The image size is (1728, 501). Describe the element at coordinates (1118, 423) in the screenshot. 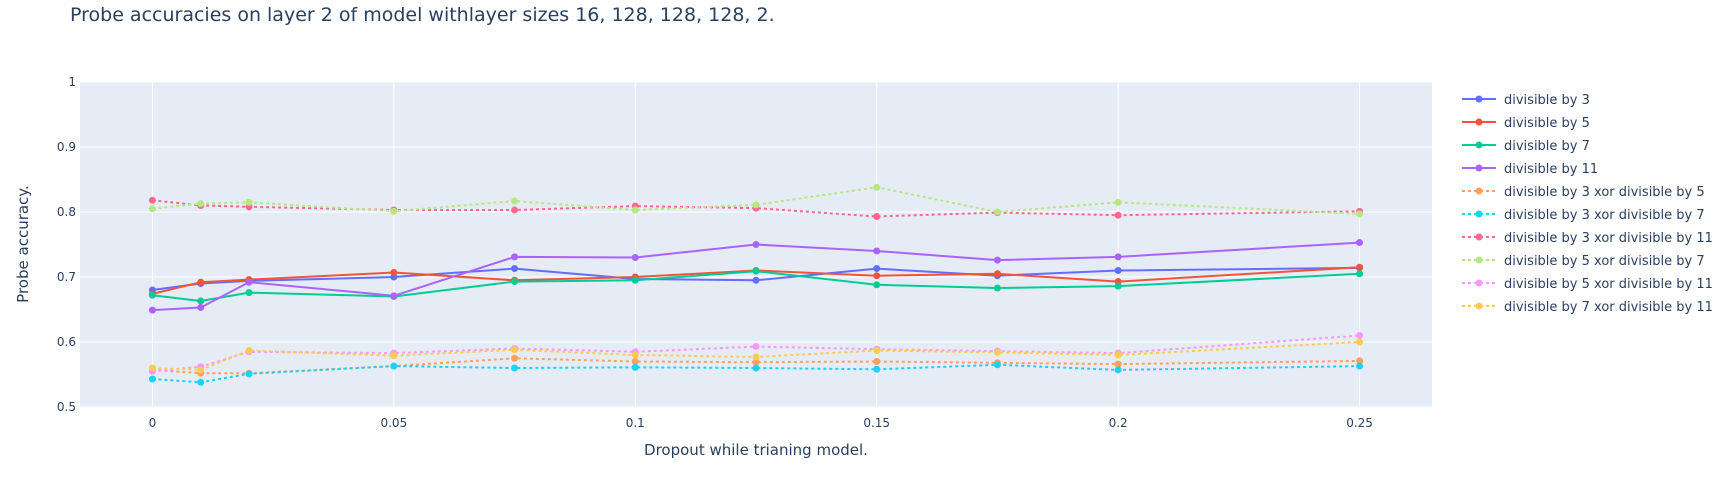

I see `x-tick-label: 0.2` at that location.